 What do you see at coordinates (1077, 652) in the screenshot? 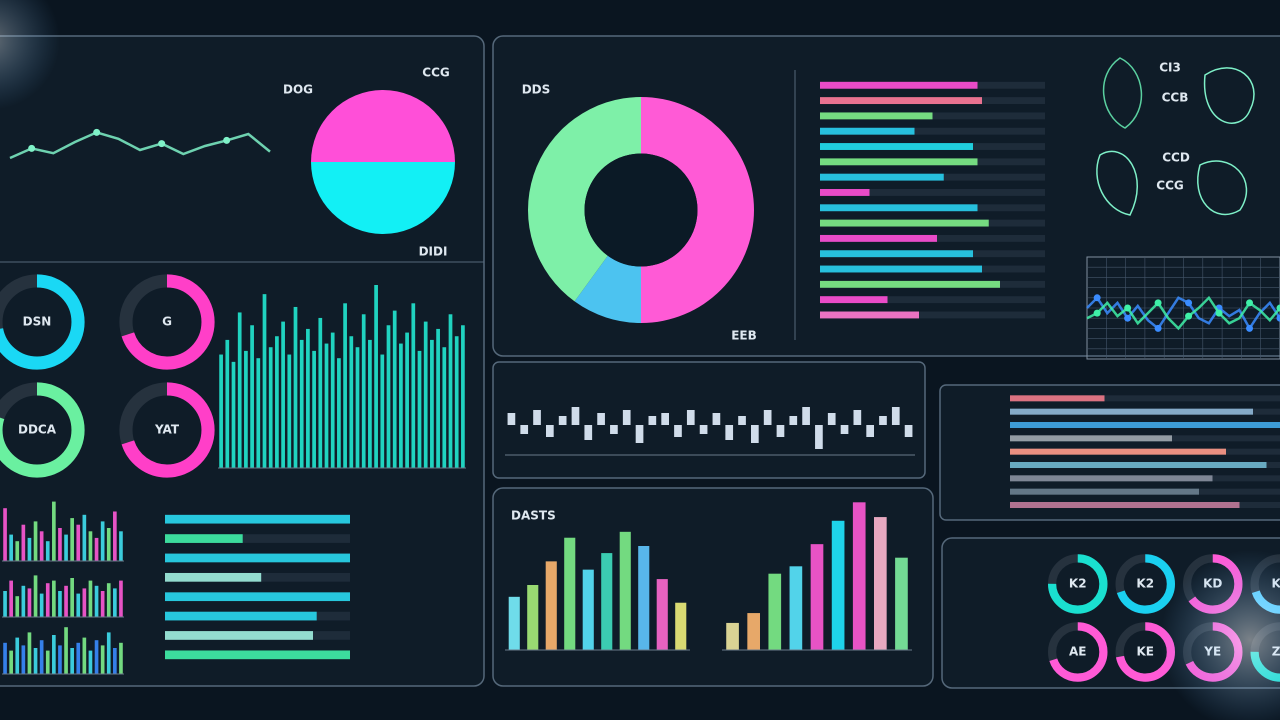
I see `gauge-label: AE` at bounding box center [1077, 652].